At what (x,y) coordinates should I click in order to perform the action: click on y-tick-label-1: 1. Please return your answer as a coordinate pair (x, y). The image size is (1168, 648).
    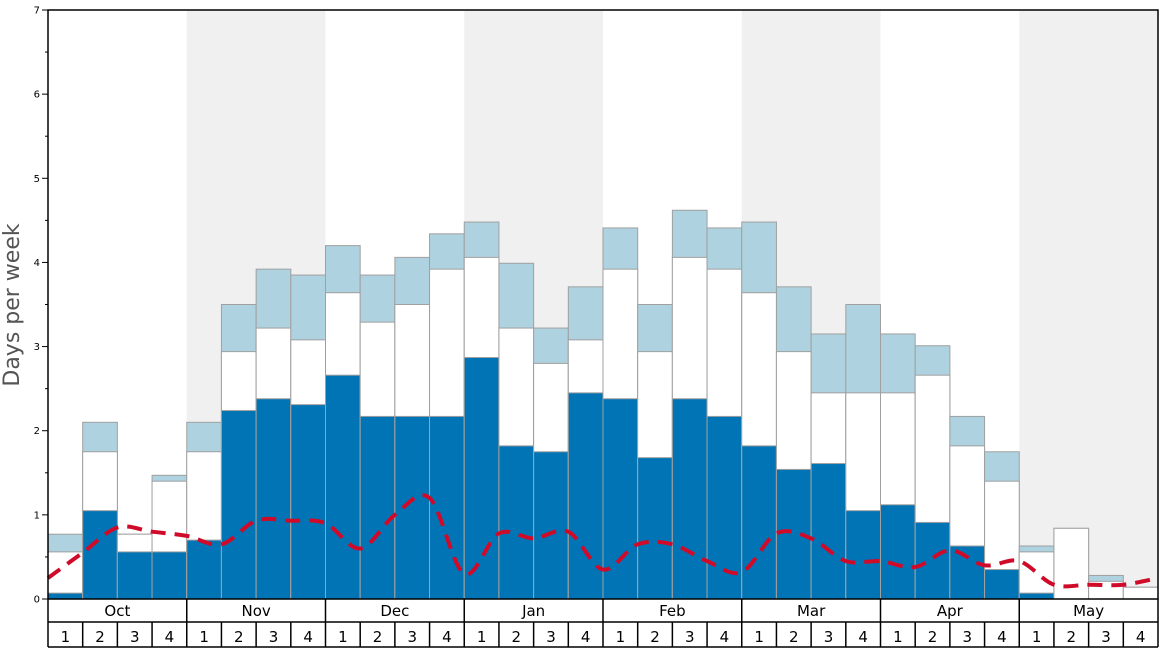
    Looking at the image, I should click on (37, 515).